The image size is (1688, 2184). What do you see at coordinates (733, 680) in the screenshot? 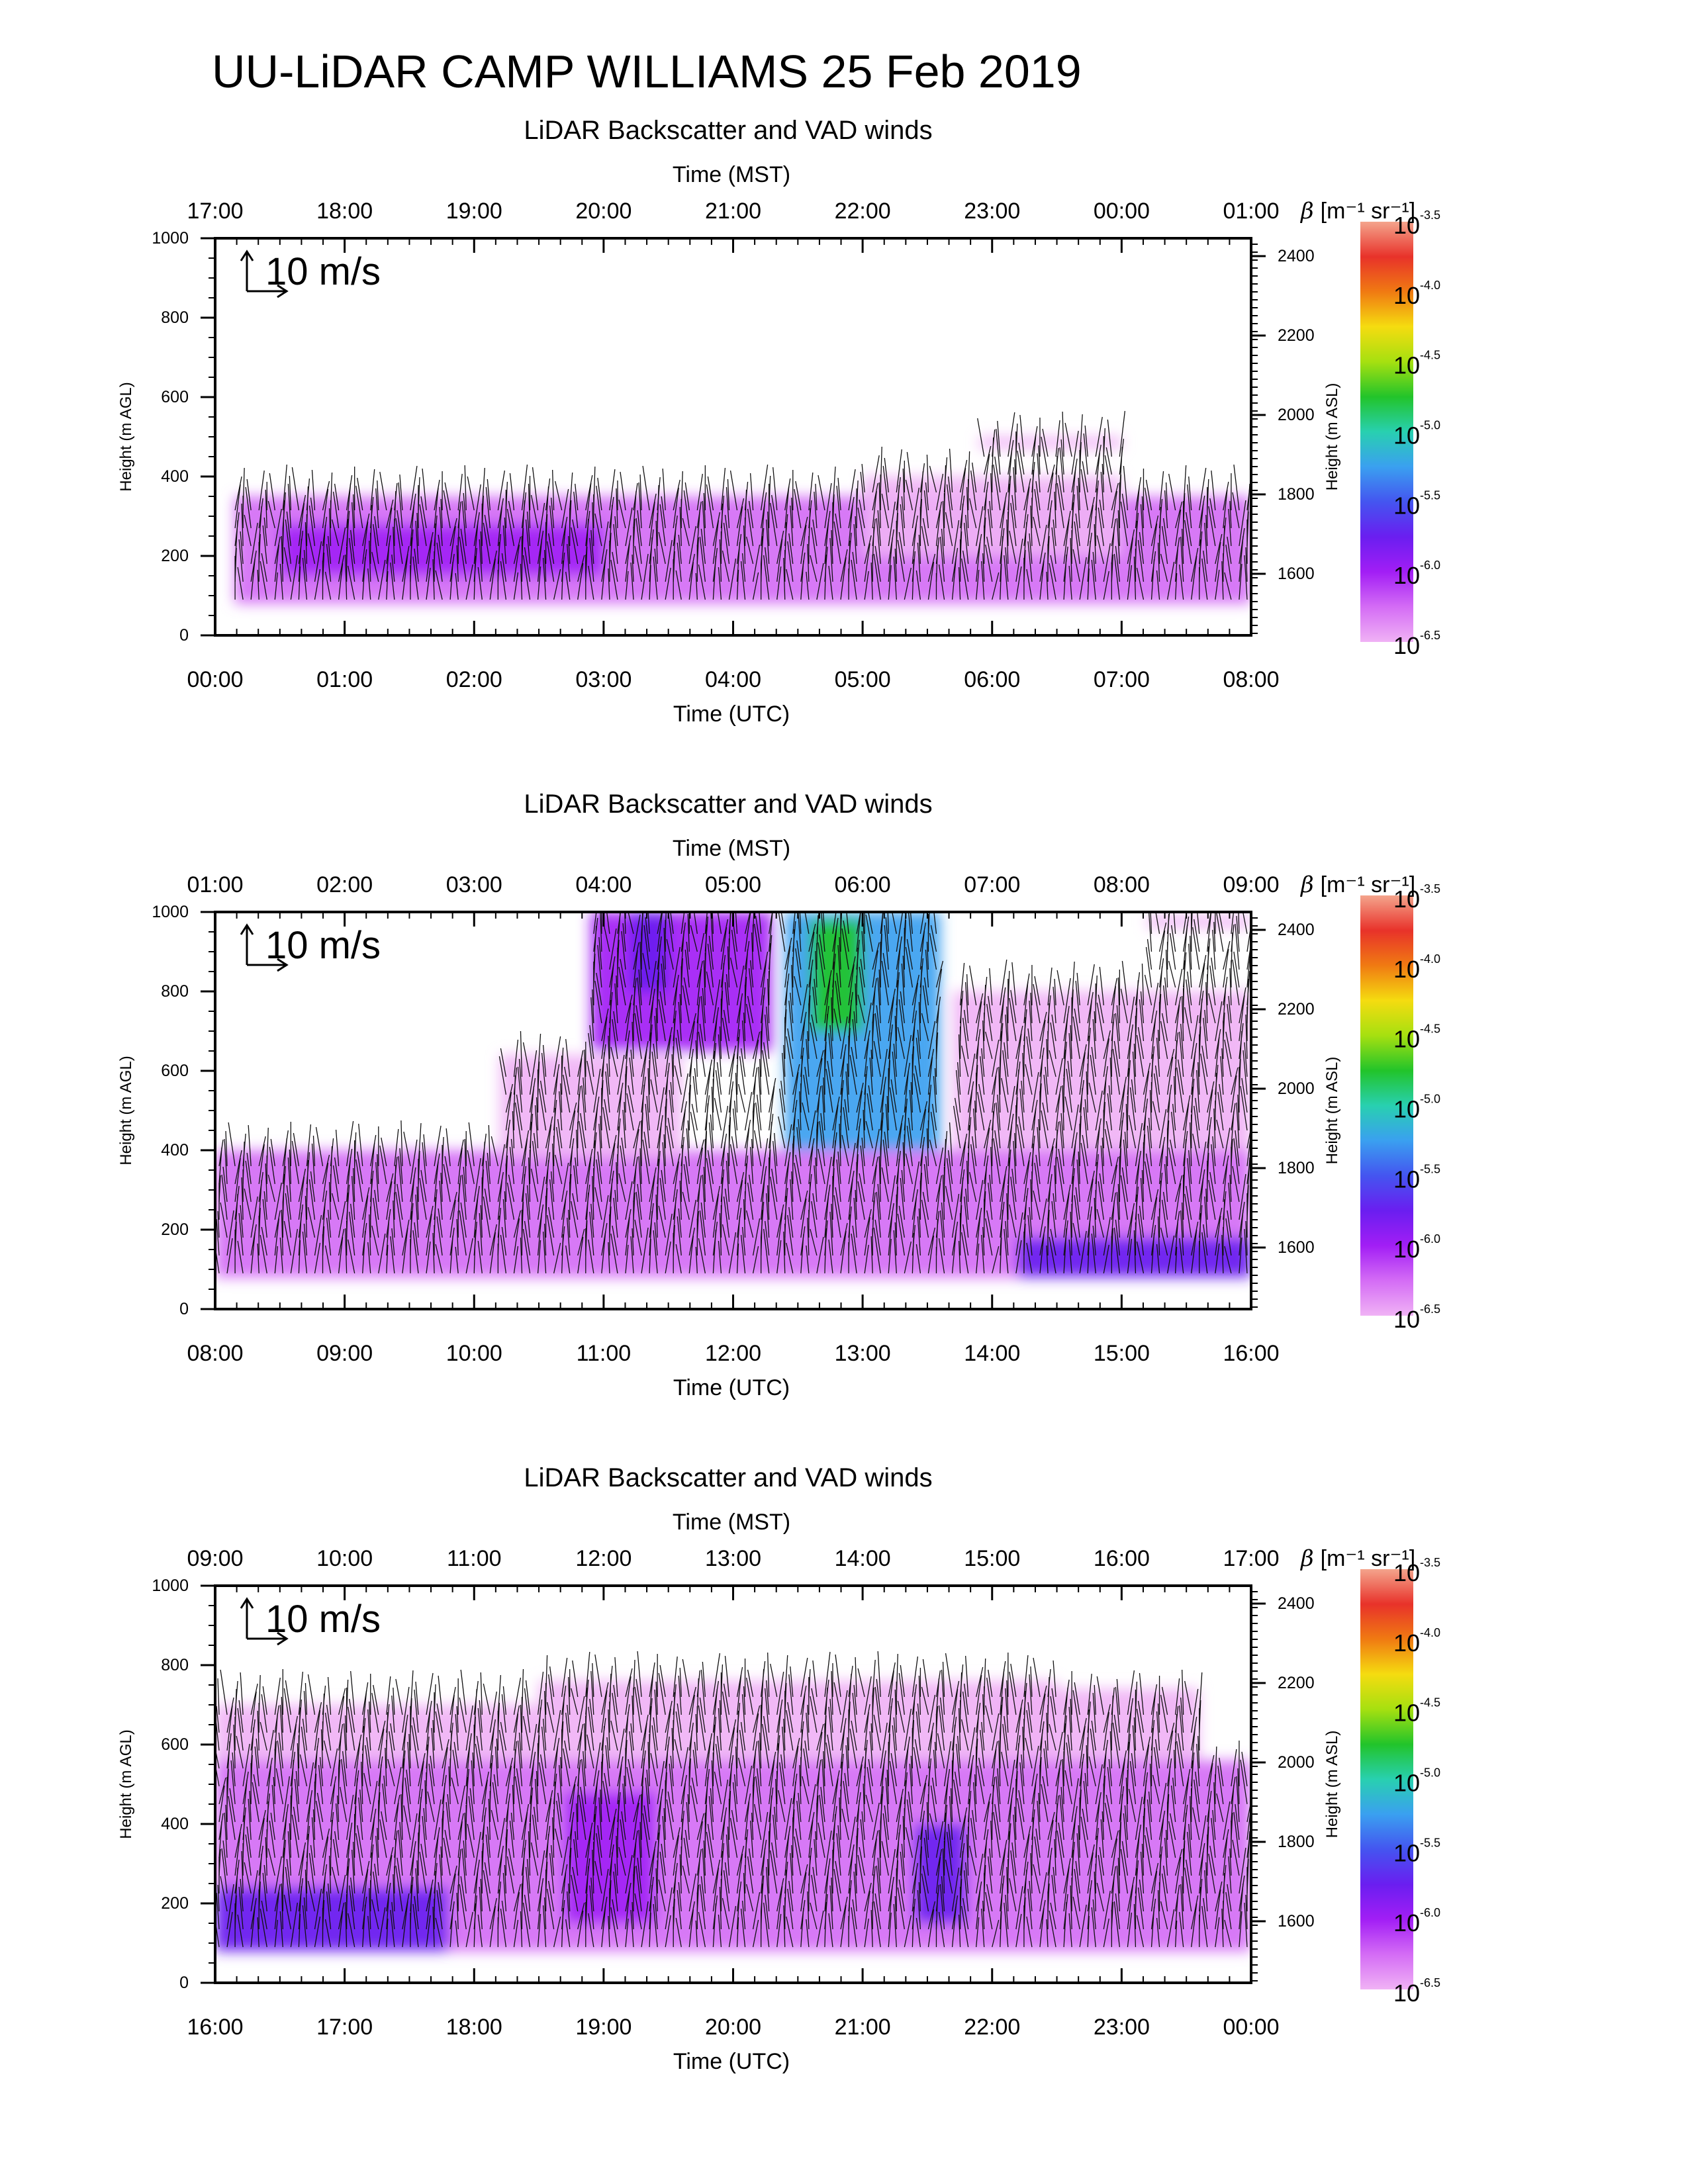
I see `x-tick-label: 04:00` at bounding box center [733, 680].